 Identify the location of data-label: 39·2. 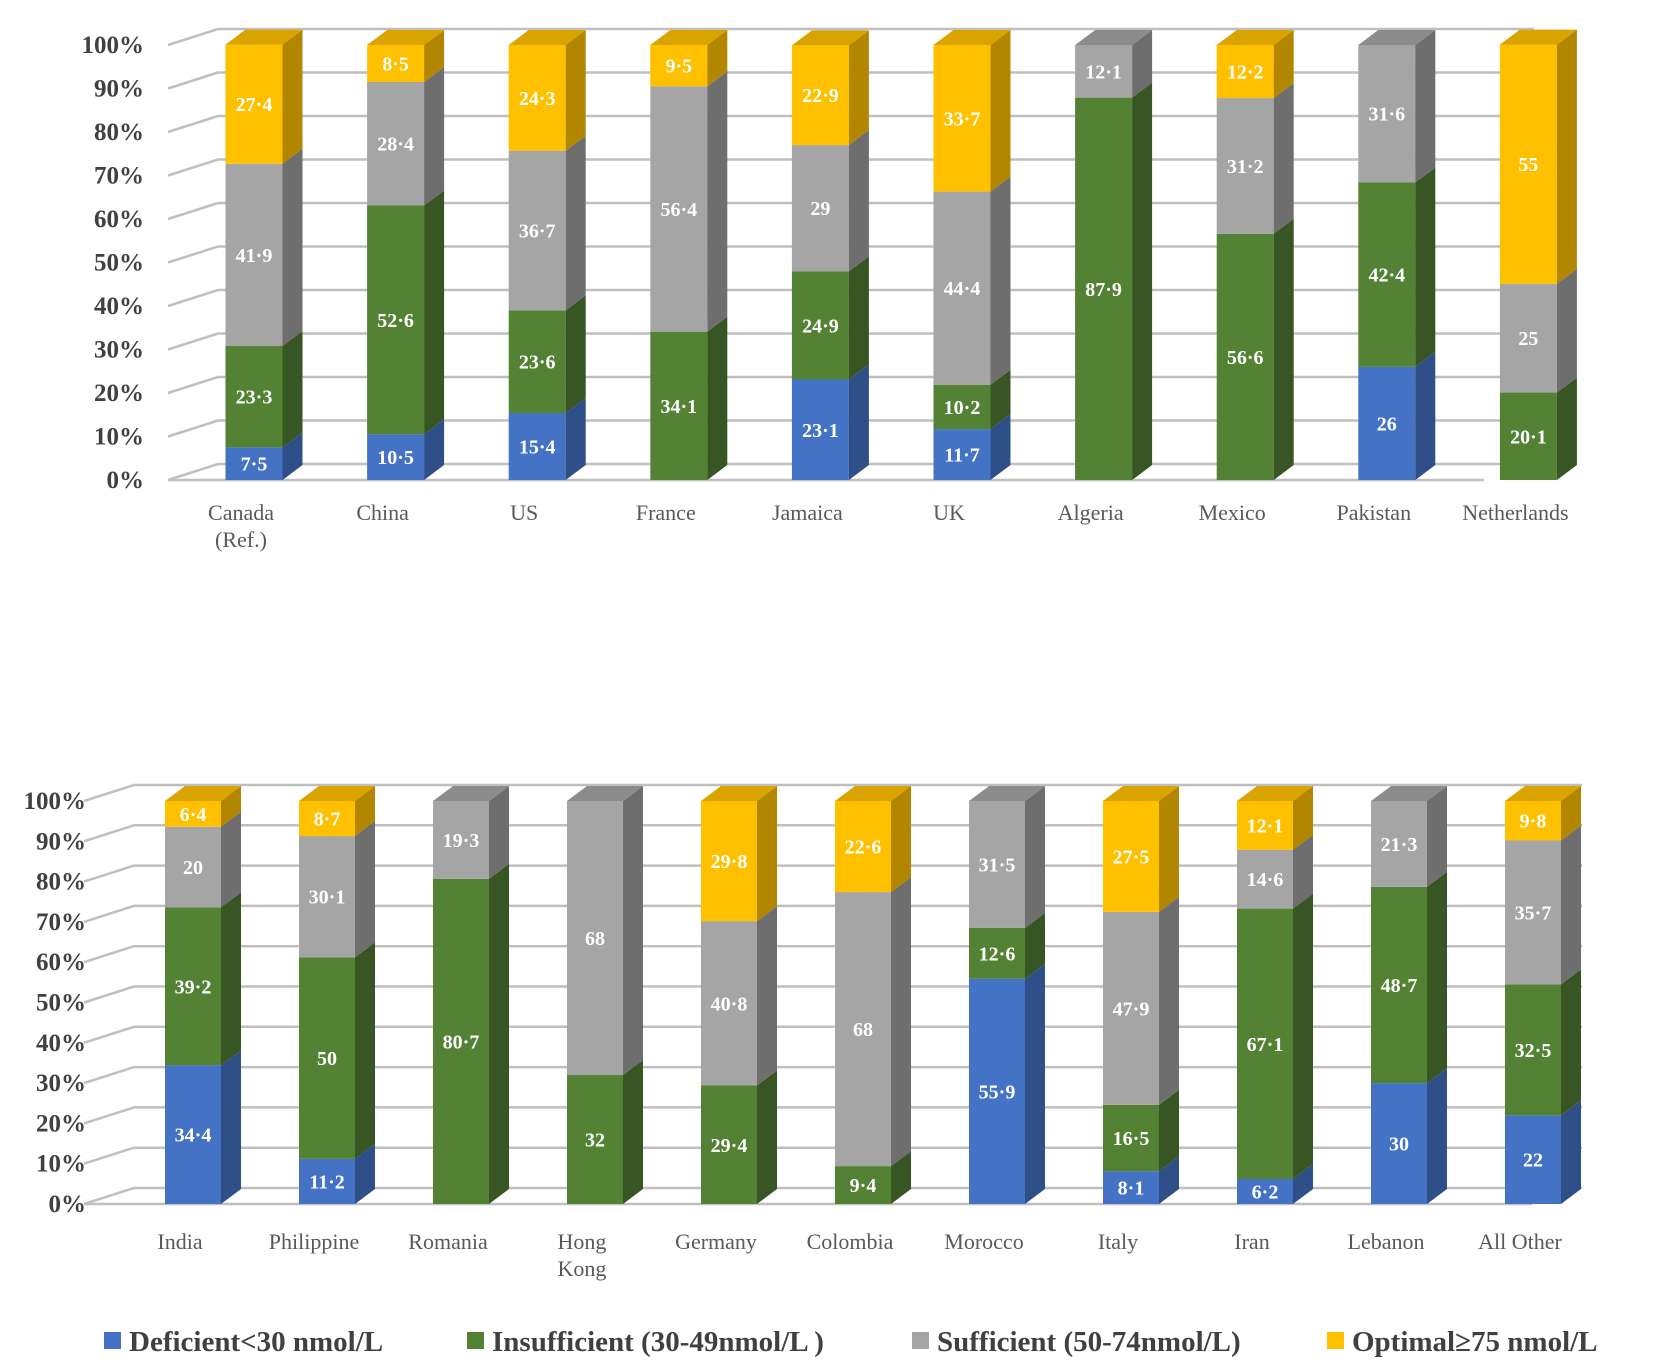
(193, 987).